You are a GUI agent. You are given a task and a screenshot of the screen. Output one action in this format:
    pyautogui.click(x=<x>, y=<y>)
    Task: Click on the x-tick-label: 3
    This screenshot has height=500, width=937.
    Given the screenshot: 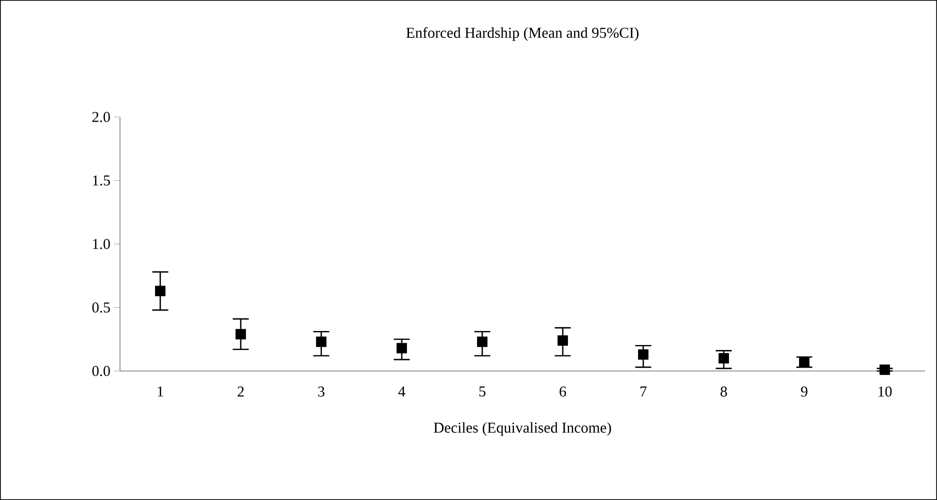 What is the action you would take?
    pyautogui.click(x=321, y=391)
    